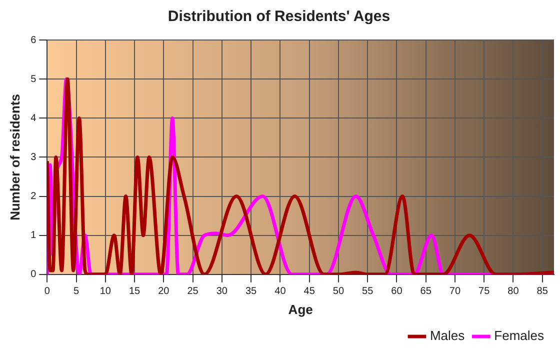  Describe the element at coordinates (33, 157) in the screenshot. I see `y-tick-label: 3` at that location.